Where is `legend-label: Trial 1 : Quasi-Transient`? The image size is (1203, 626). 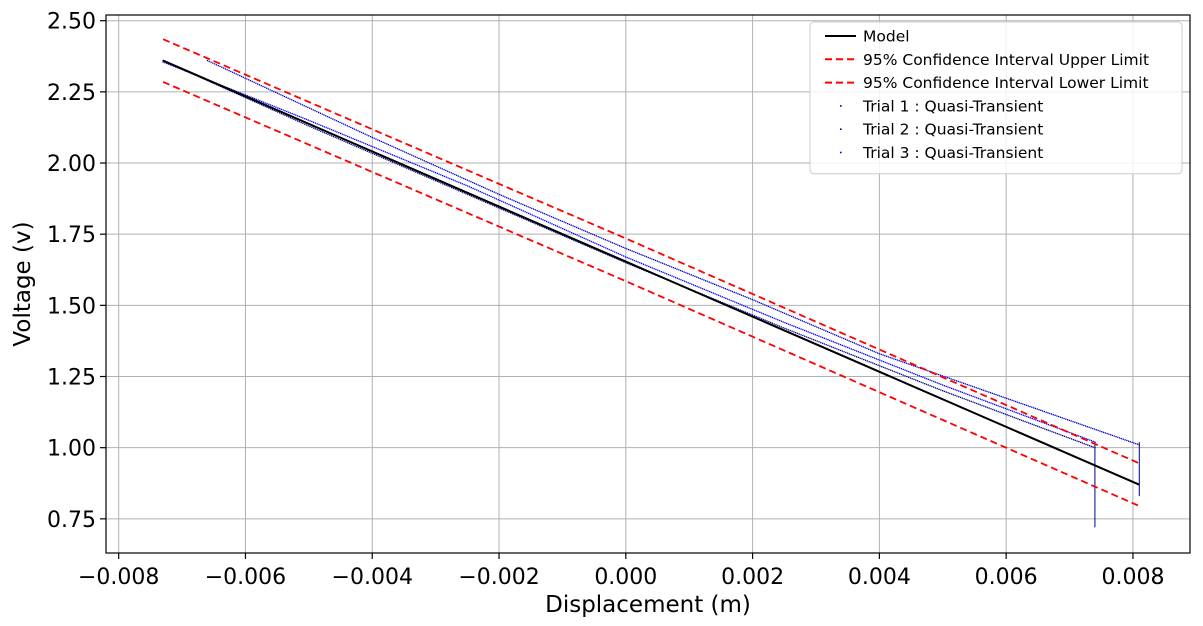 legend-label: Trial 1 : Quasi-Transient is located at coordinates (952, 106).